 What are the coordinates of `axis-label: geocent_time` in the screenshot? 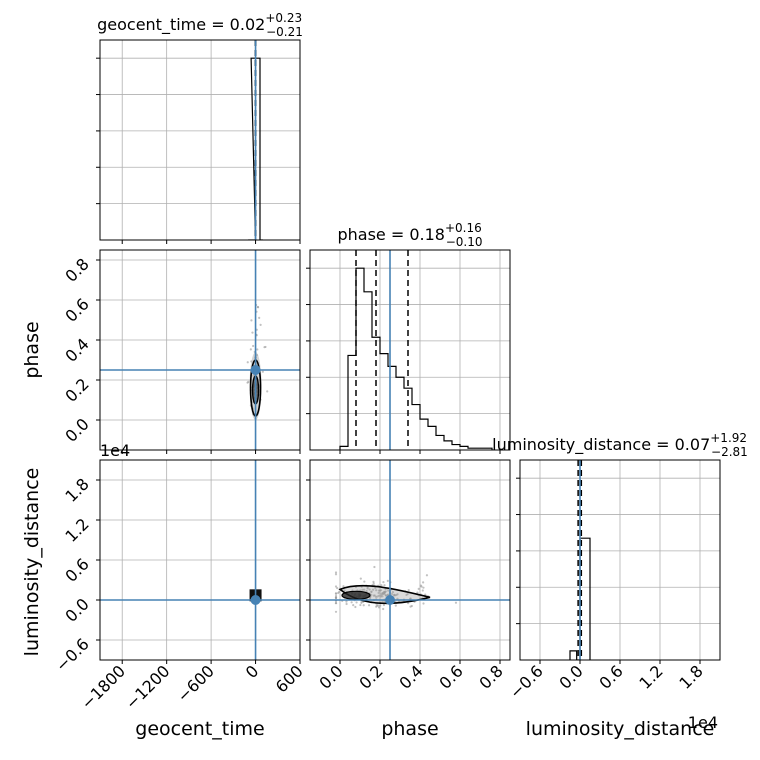 It's located at (199, 729).